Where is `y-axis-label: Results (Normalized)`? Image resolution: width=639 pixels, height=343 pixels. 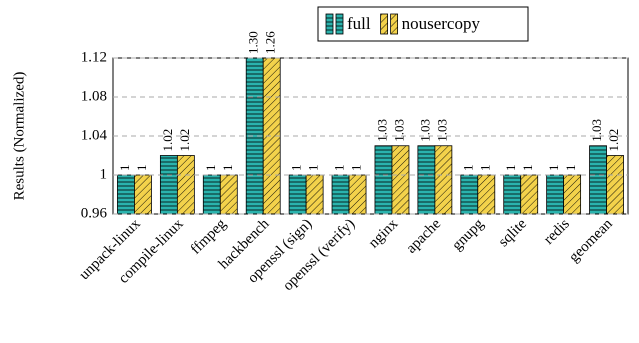
y-axis-label: Results (Normalized) is located at coordinates (19, 136).